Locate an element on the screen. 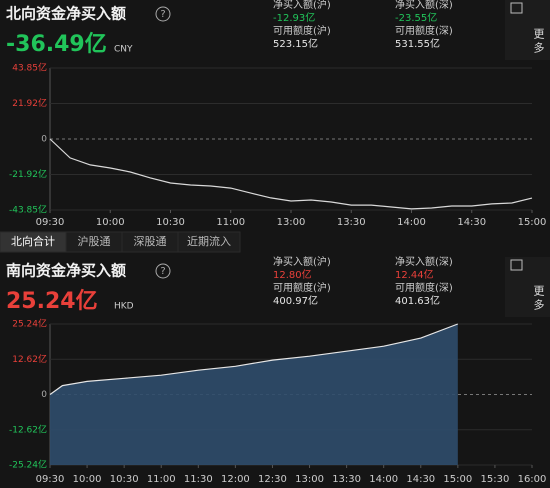 This screenshot has height=488, width=550. currency: HKD is located at coordinates (124, 307).